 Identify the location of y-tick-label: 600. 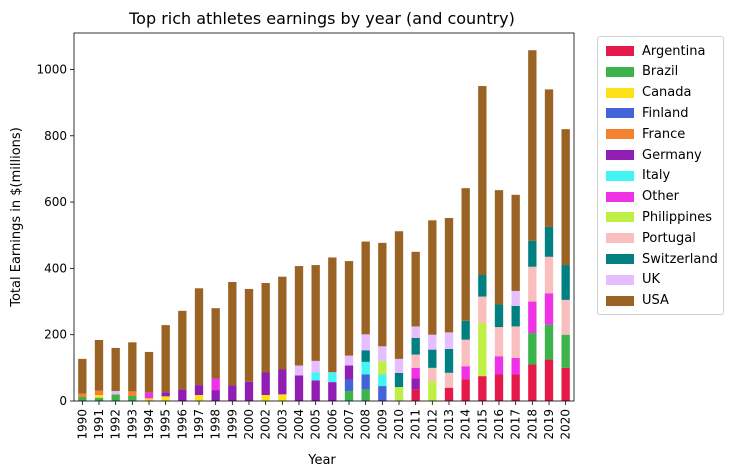
(55, 202).